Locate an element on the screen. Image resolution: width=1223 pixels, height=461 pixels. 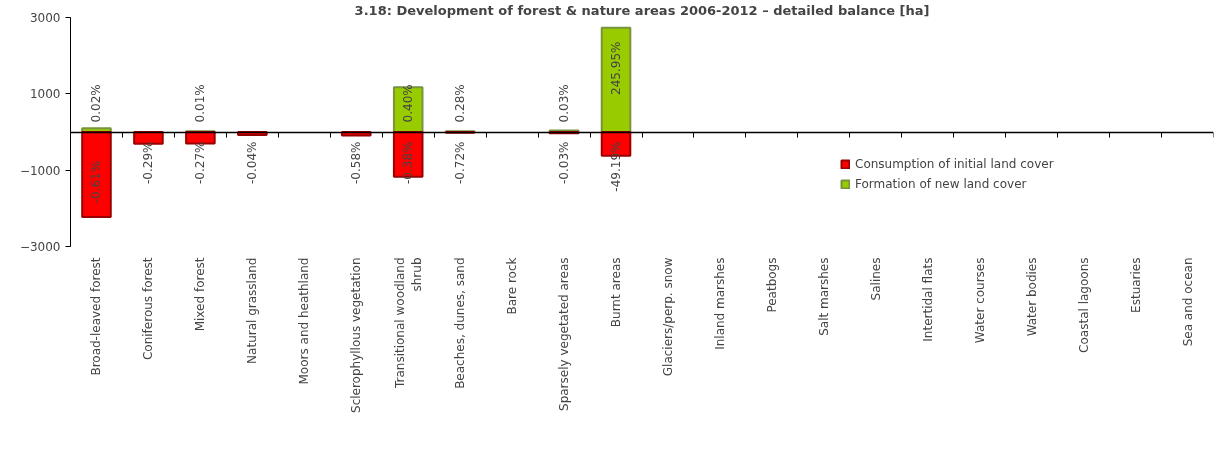
x-tick-label: Transitional woodland shrub is located at coordinates (408, 323).